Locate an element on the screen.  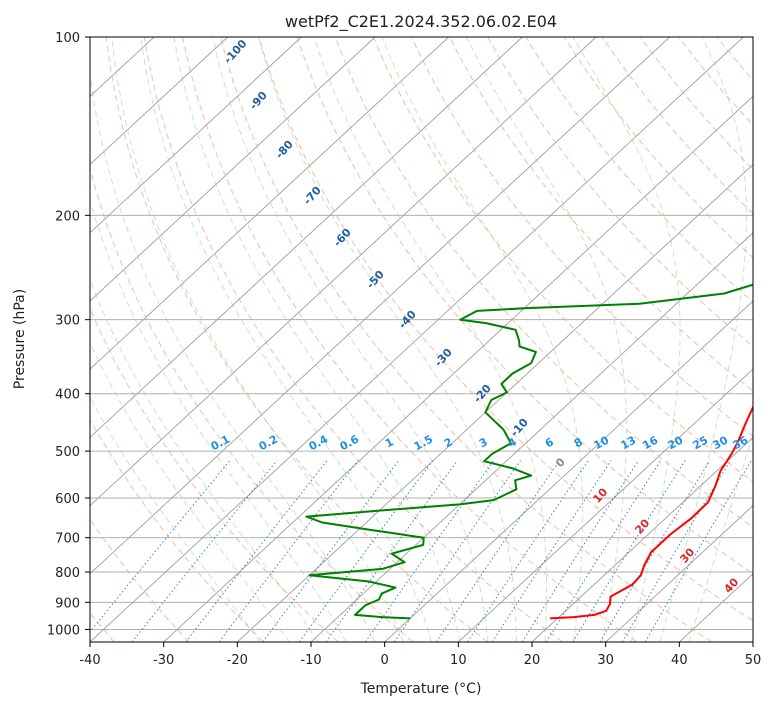
x-tick-label: -40 is located at coordinates (89, 660).